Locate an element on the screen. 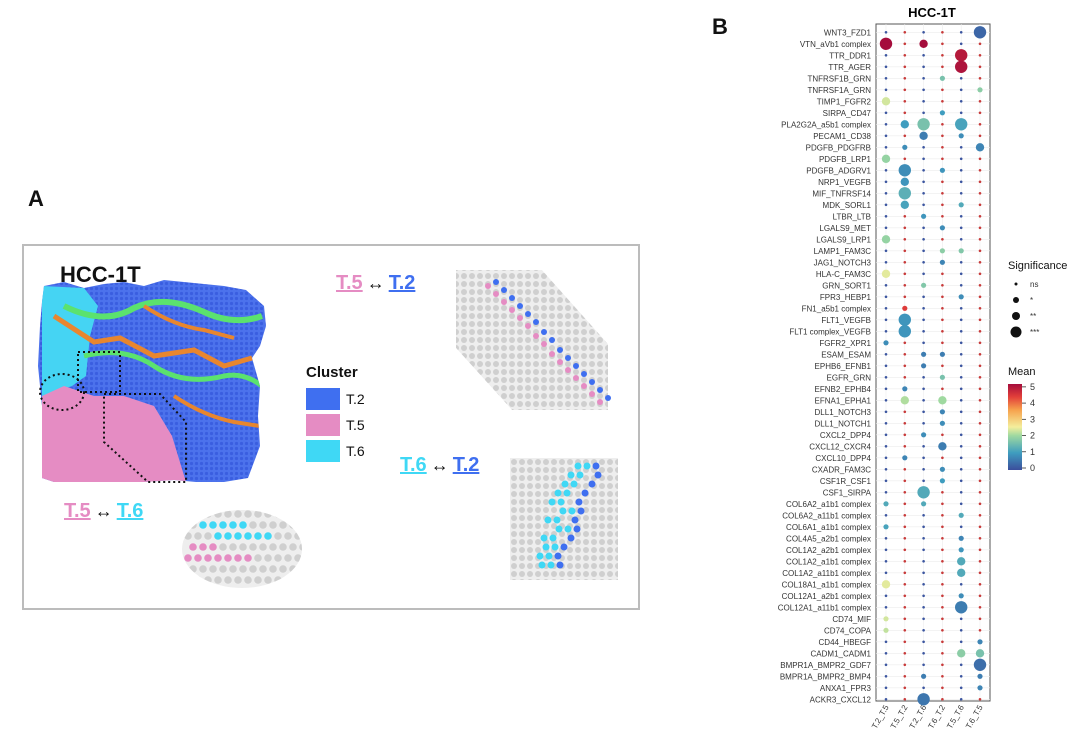  y-tick-label: LGALS9_MET is located at coordinates (845, 228).